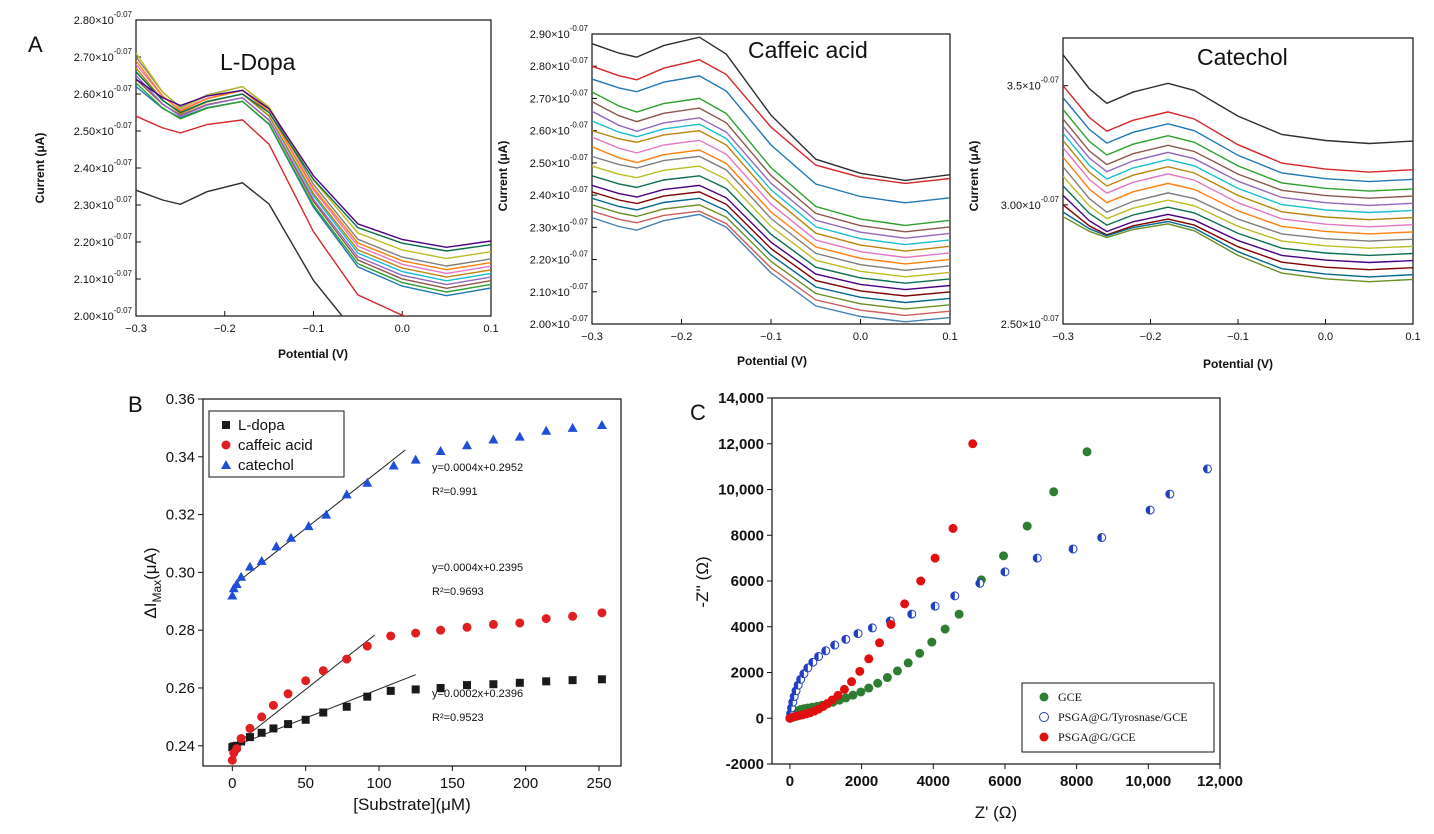 Image resolution: width=1434 pixels, height=834 pixels. Describe the element at coordinates (861, 781) in the screenshot. I see `x-tick-label: 2000` at that location.